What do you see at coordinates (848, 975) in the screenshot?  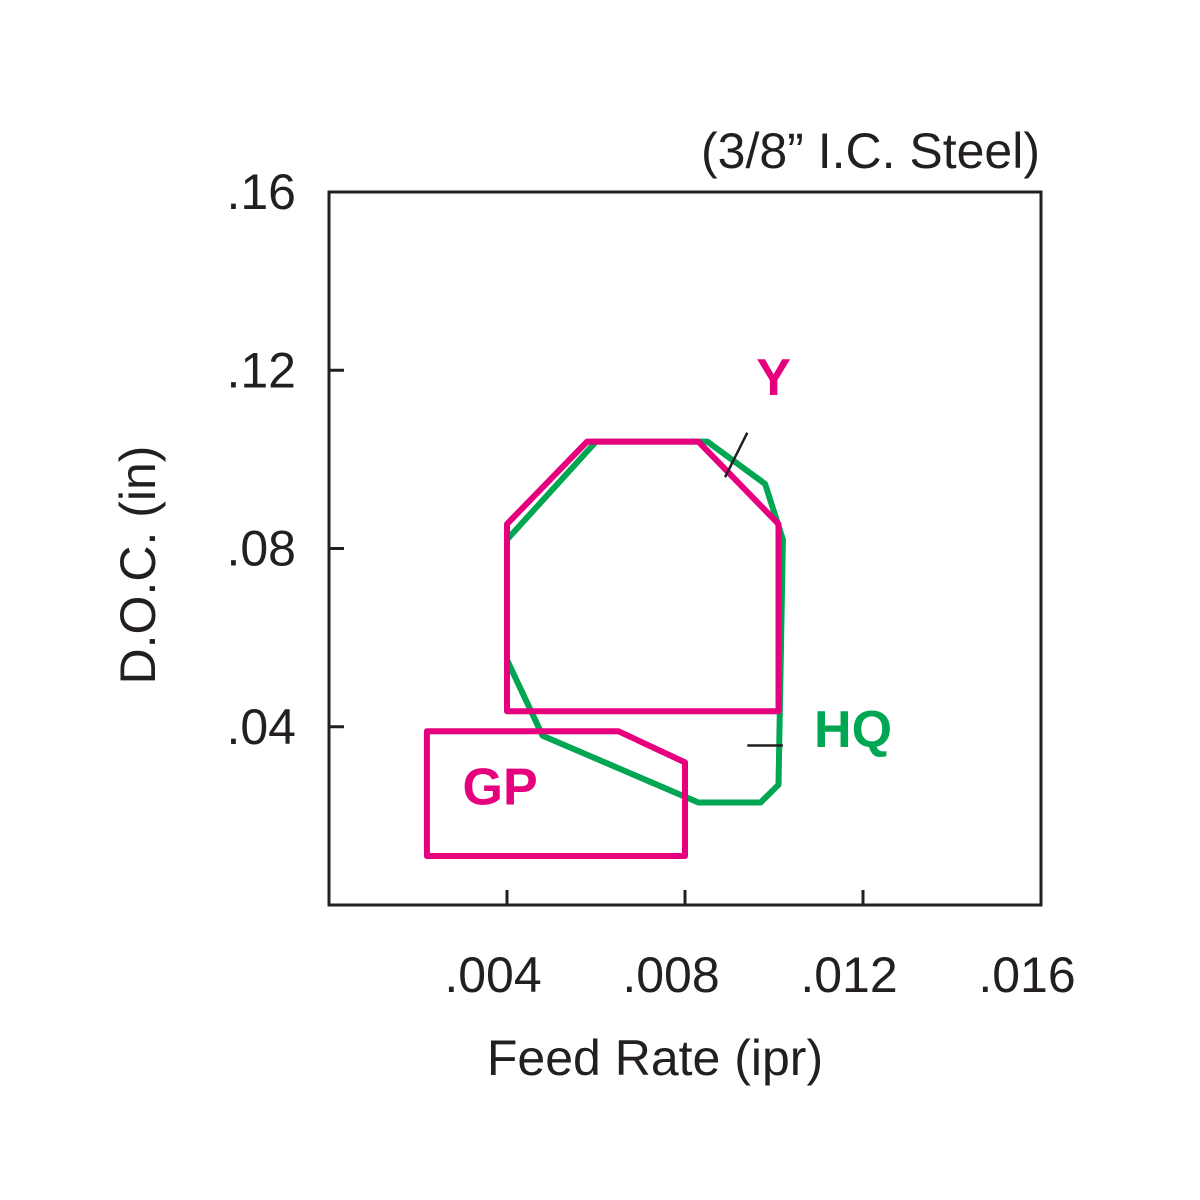 I see `x-tick-label: .012` at bounding box center [848, 975].